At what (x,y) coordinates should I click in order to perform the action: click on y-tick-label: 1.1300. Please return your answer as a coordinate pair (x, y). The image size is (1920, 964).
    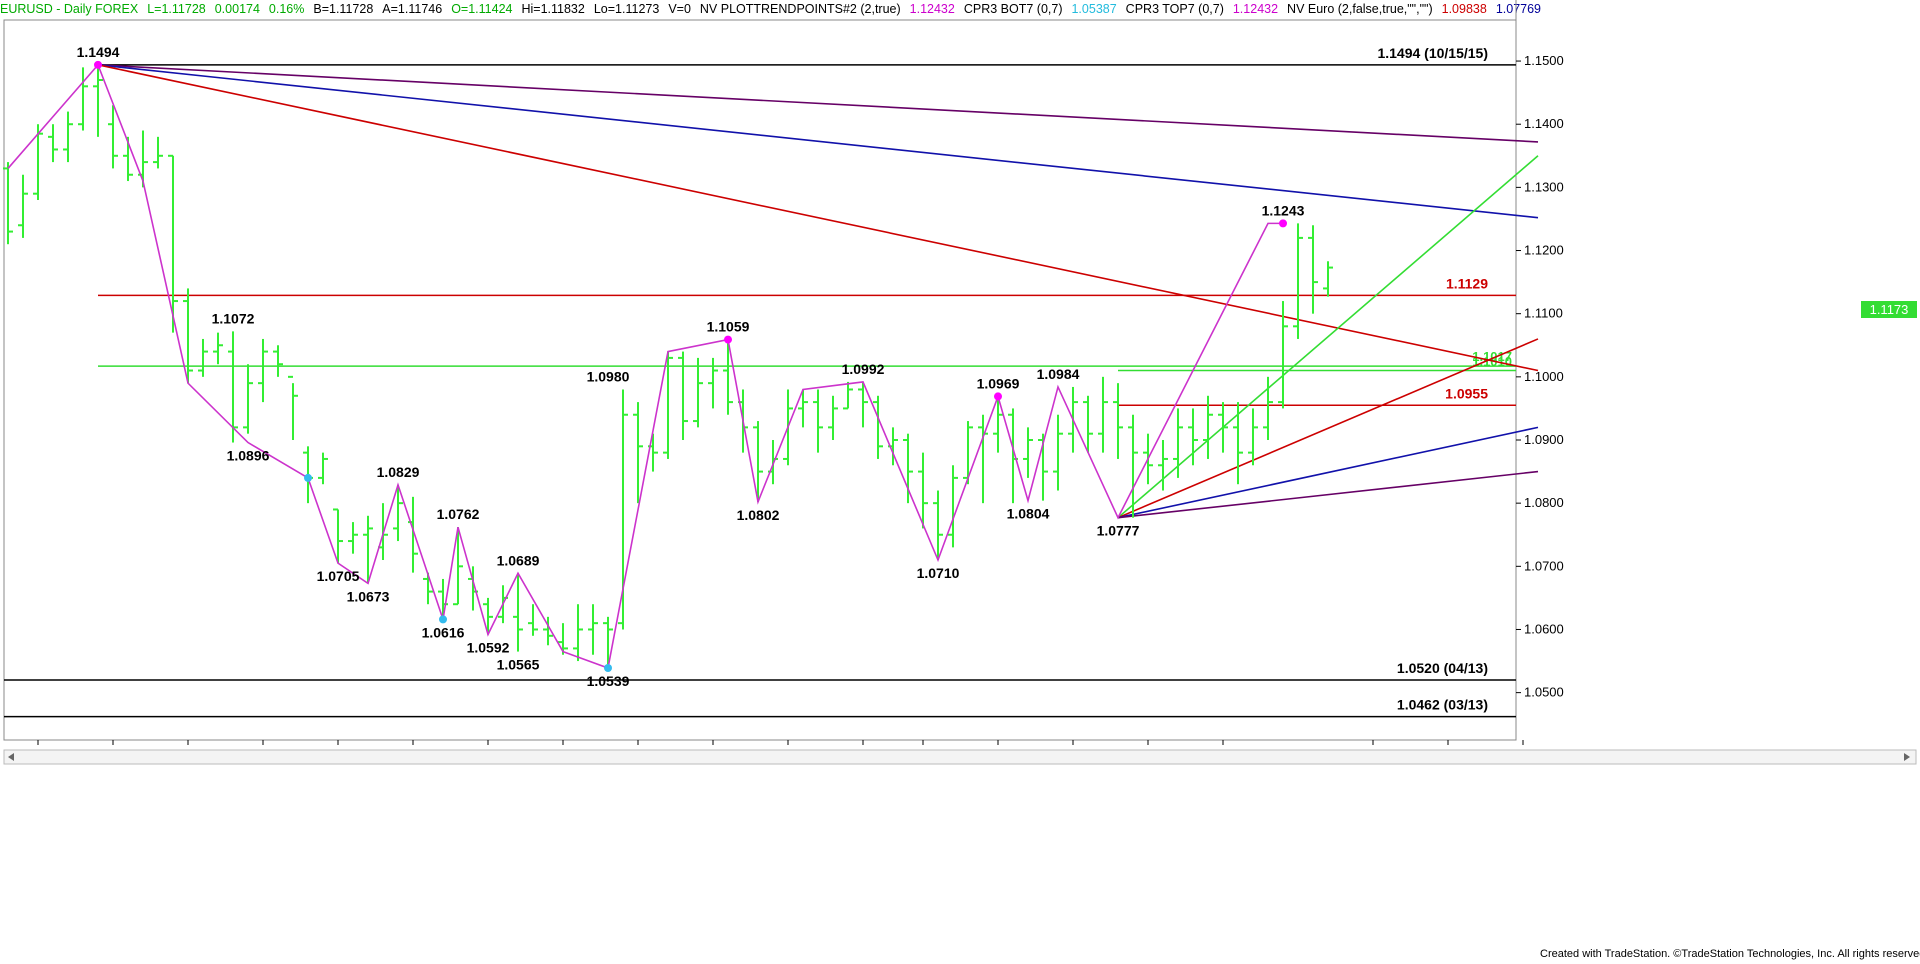
    Looking at the image, I should click on (1544, 186).